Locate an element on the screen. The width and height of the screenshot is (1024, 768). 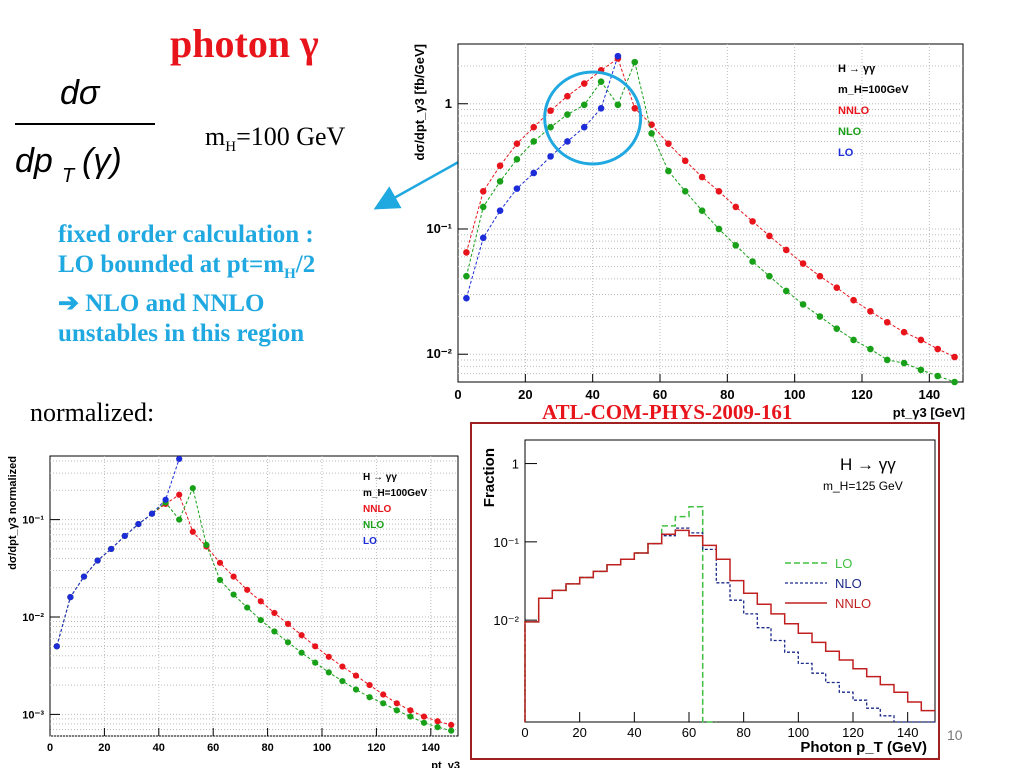
x-tick-label: 100 is located at coordinates (322, 748).